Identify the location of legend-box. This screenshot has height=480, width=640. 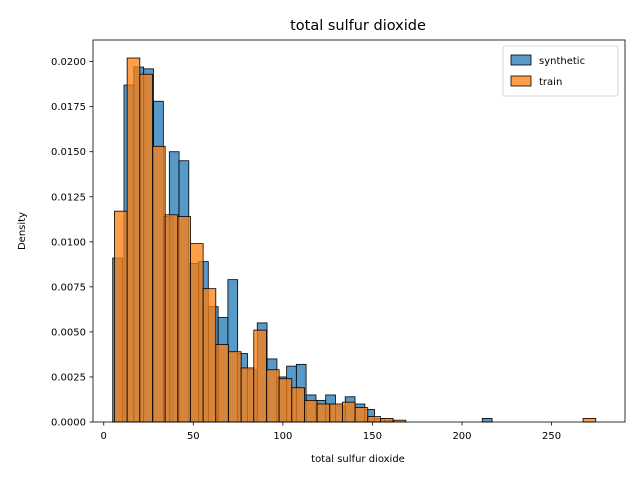
(560, 71).